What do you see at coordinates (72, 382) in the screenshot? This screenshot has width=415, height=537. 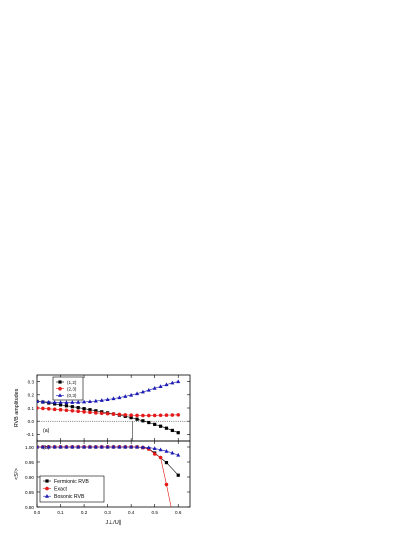 I see `legend-label: (1,2)` at bounding box center [72, 382].